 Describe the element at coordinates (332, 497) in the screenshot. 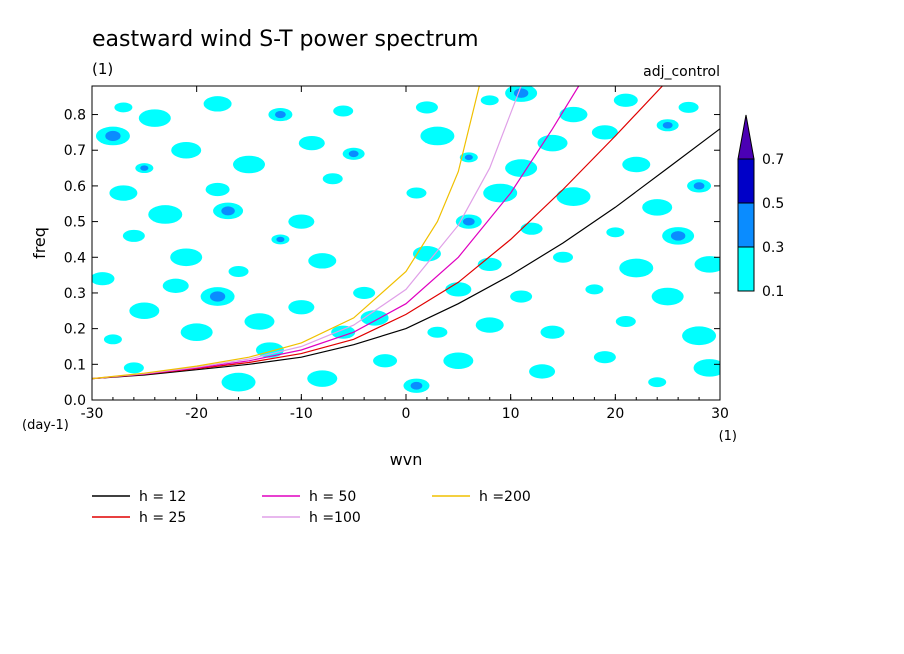

I see `legend-label: h = 50` at that location.